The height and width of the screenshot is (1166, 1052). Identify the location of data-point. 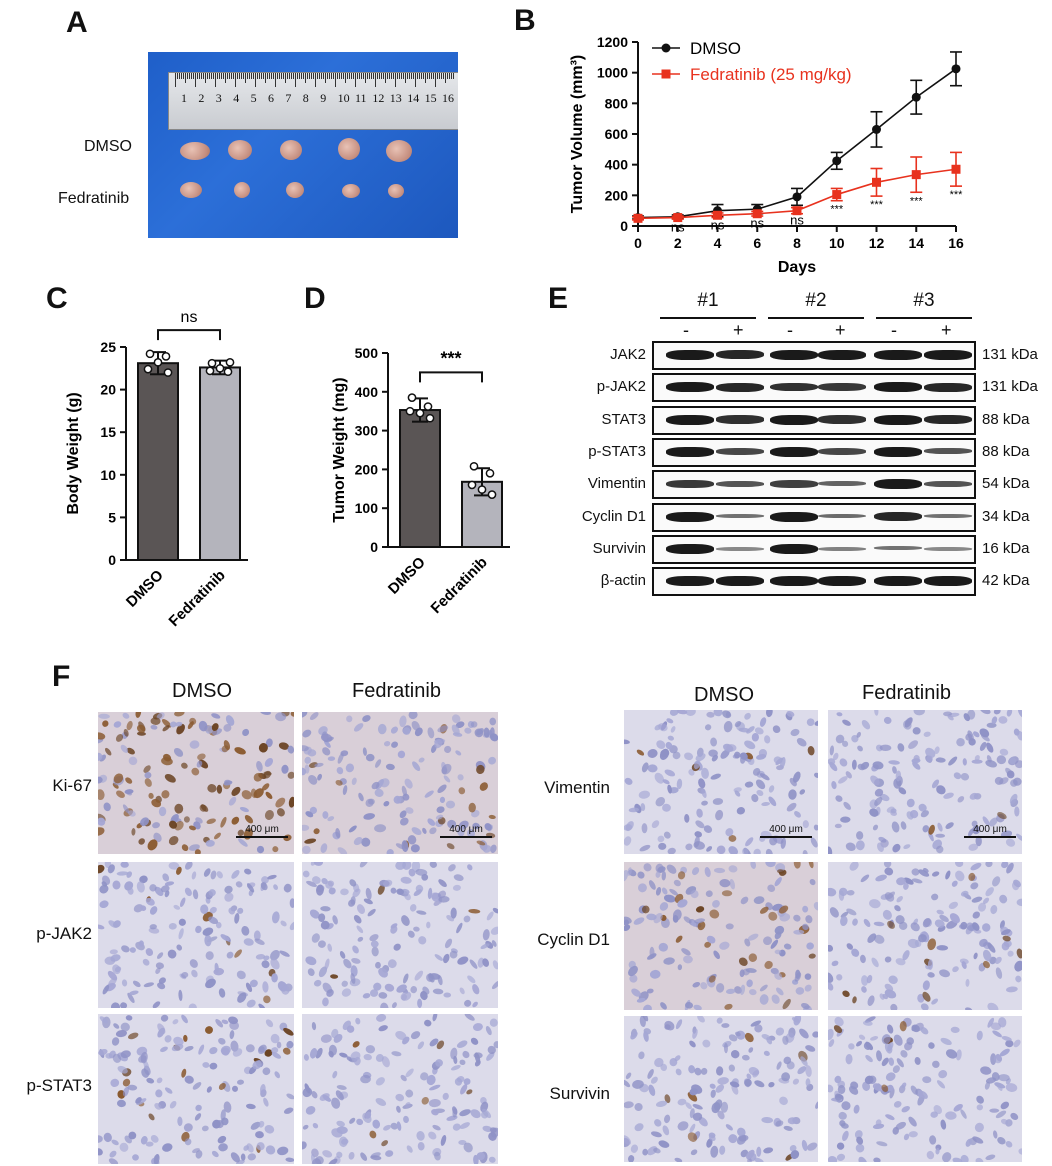
(717, 215).